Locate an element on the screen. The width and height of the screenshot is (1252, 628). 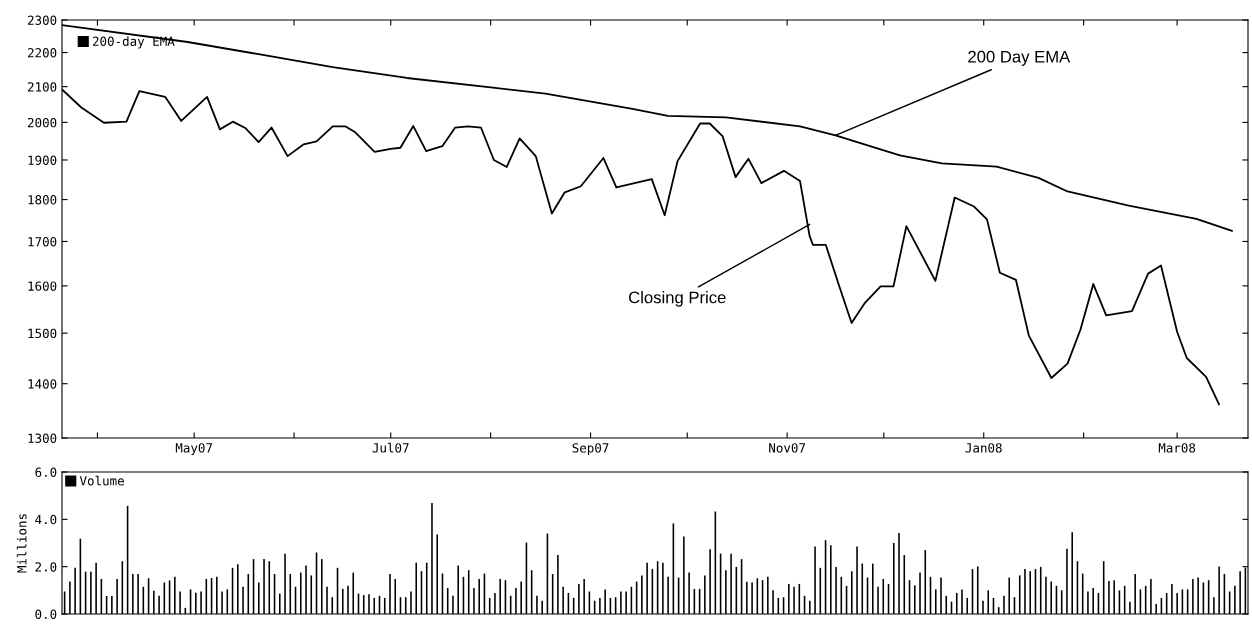
x-tick-label: Jan08 is located at coordinates (983, 448).